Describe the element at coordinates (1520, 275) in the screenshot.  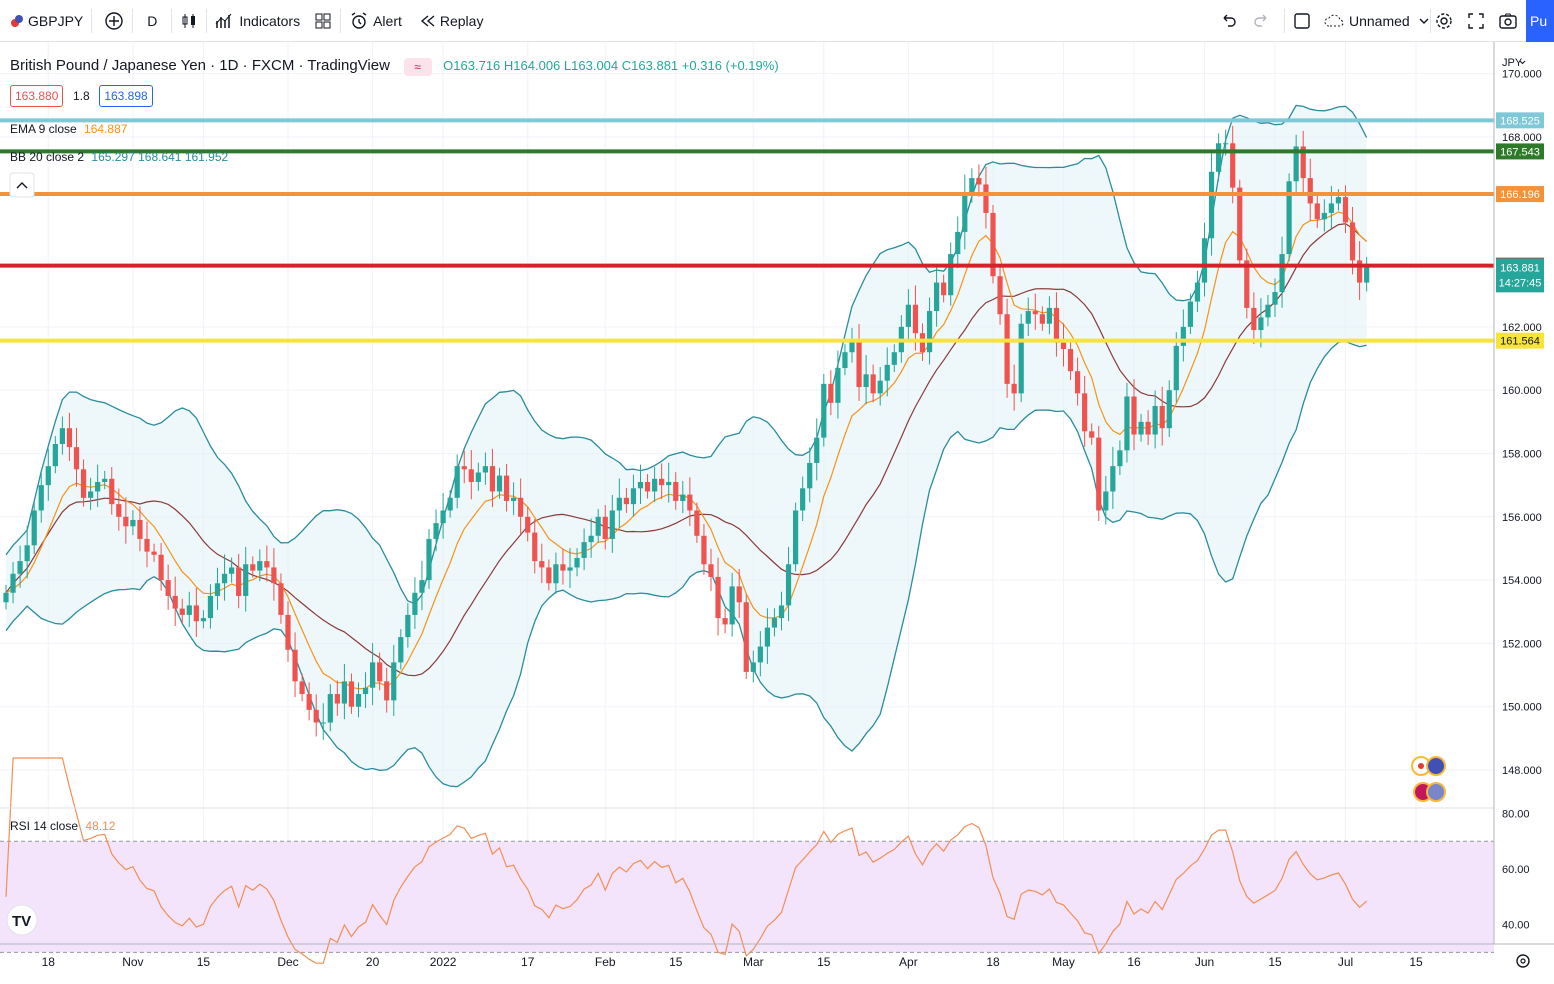
I see `last-price-label-bg` at that location.